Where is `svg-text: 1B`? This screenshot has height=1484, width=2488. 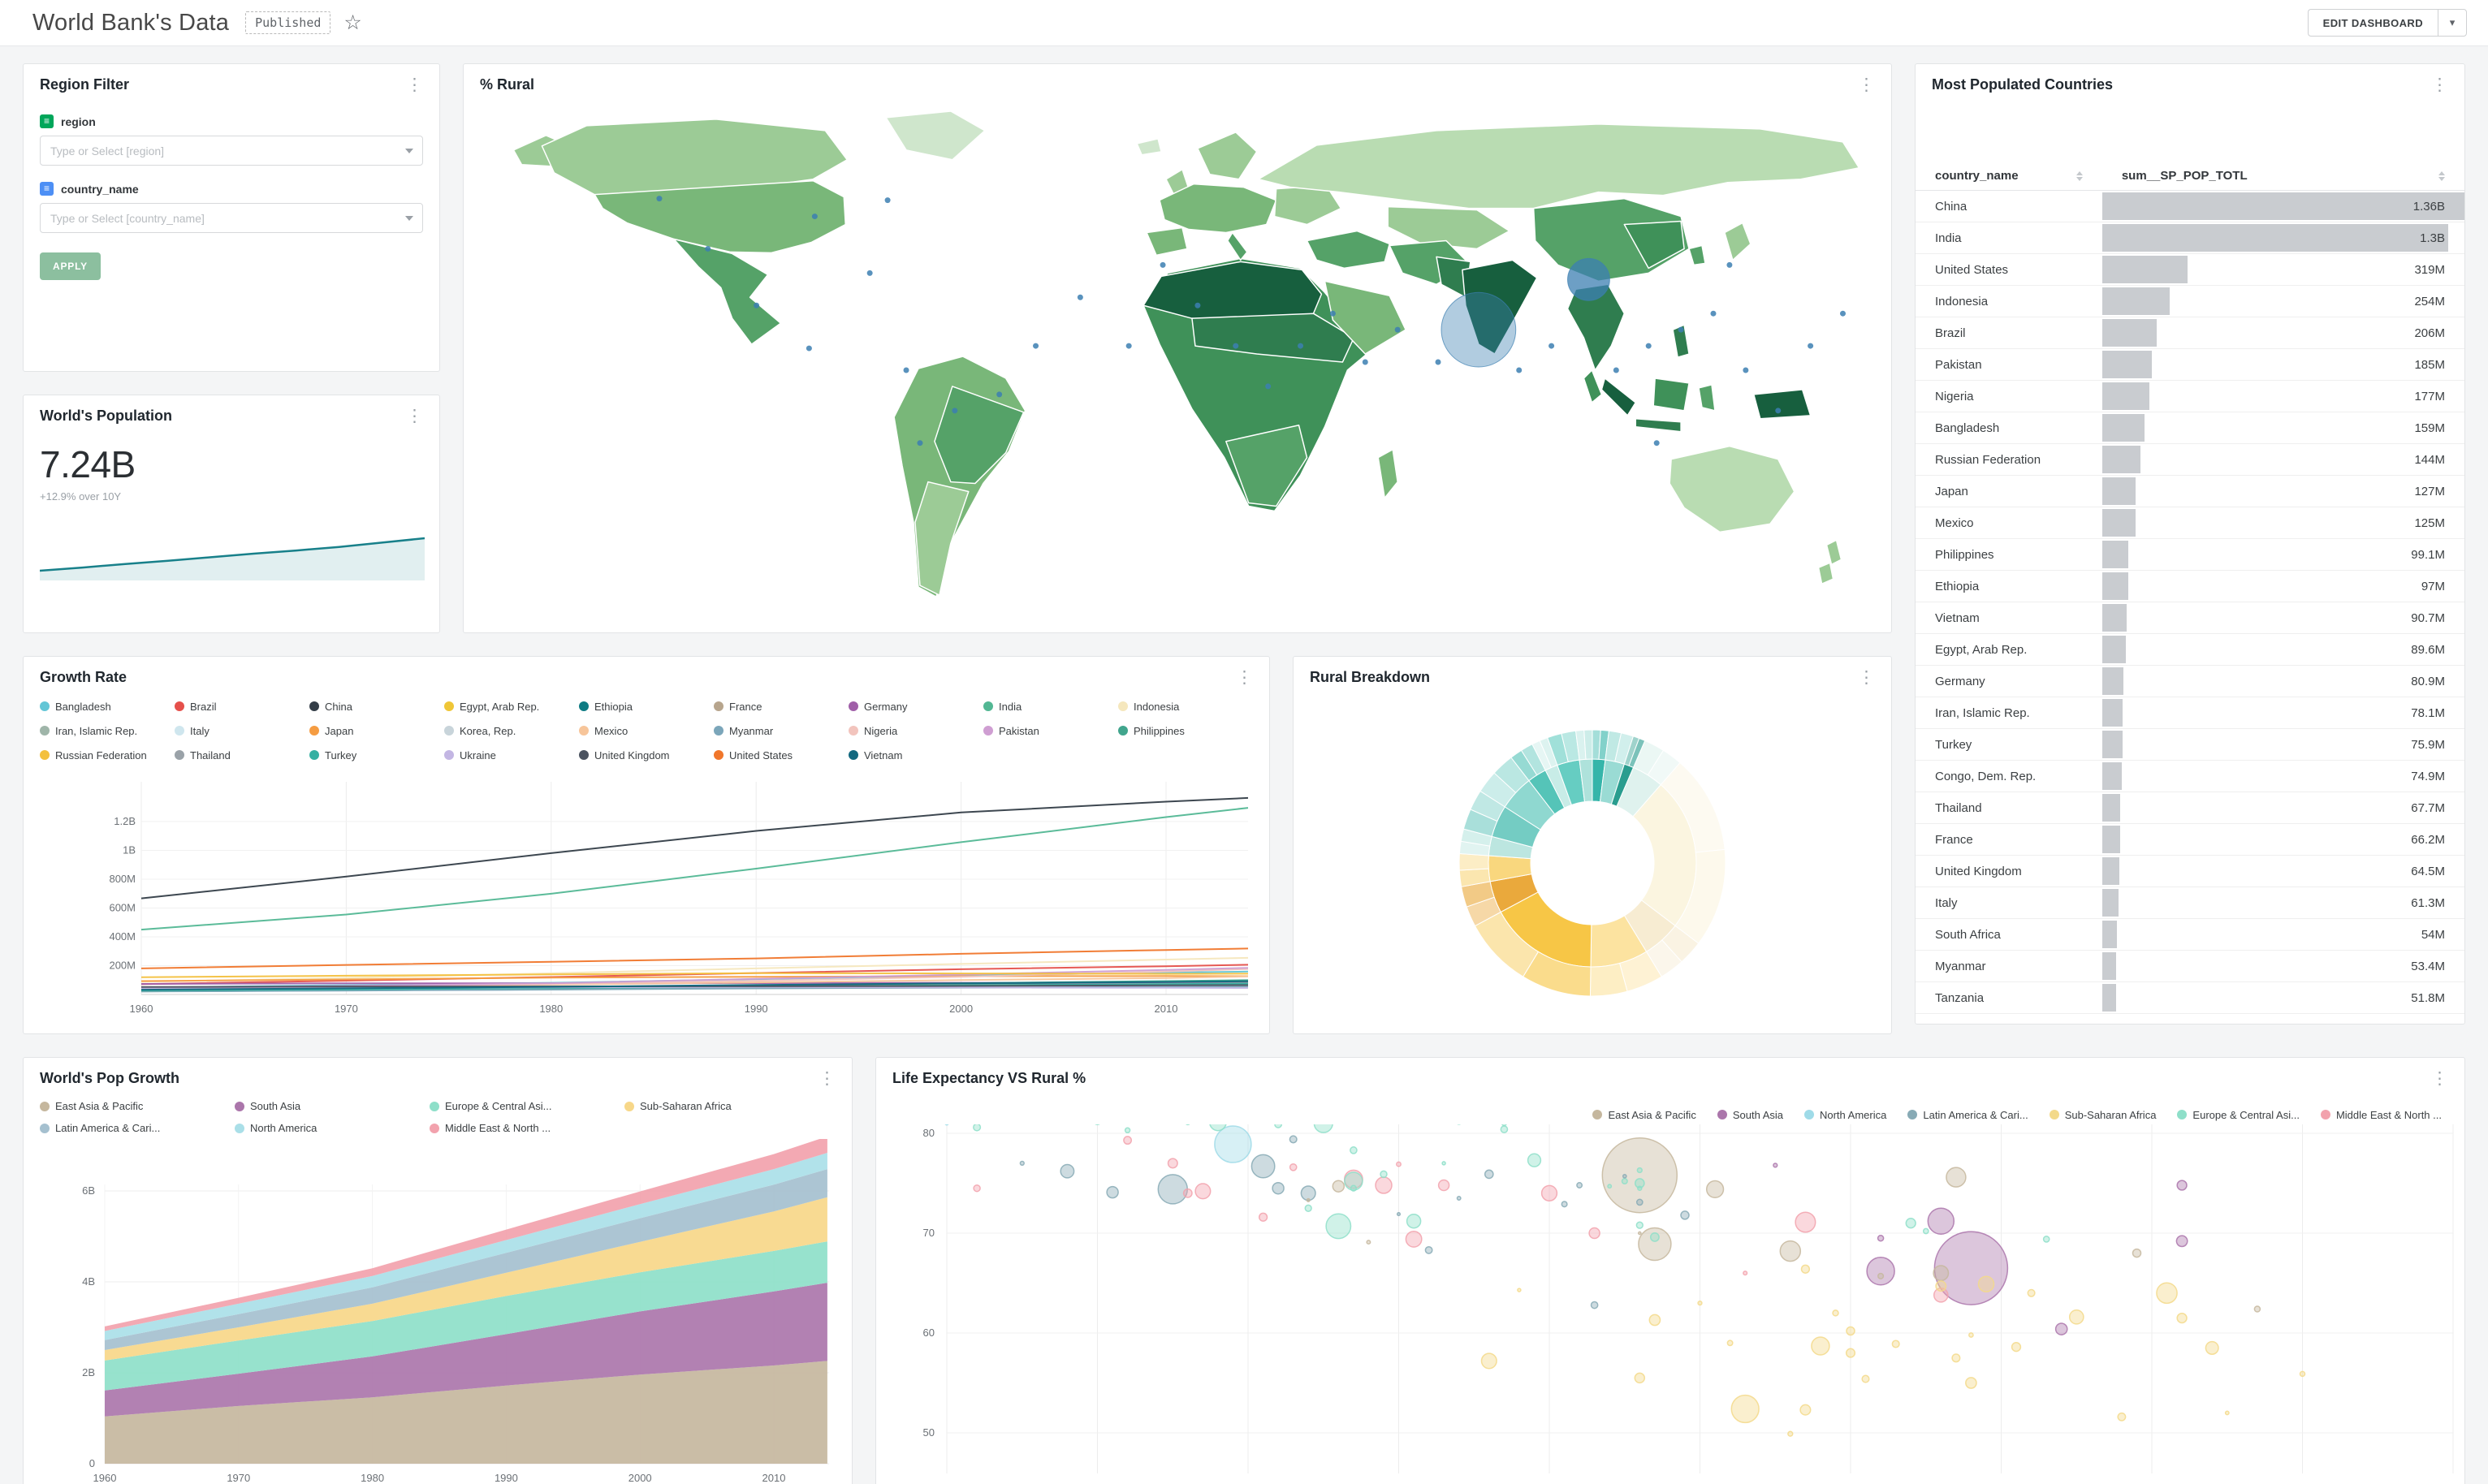
svg-text: 1B is located at coordinates (129, 850).